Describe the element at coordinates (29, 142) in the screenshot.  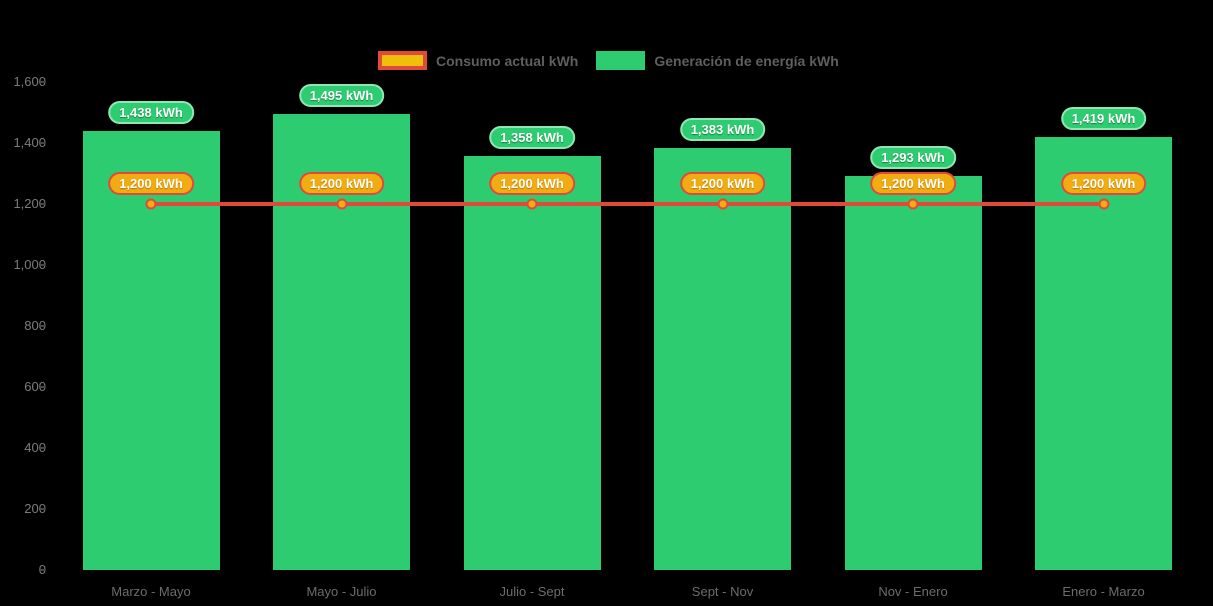
I see `y-axis-tick-label: 1,400` at that location.